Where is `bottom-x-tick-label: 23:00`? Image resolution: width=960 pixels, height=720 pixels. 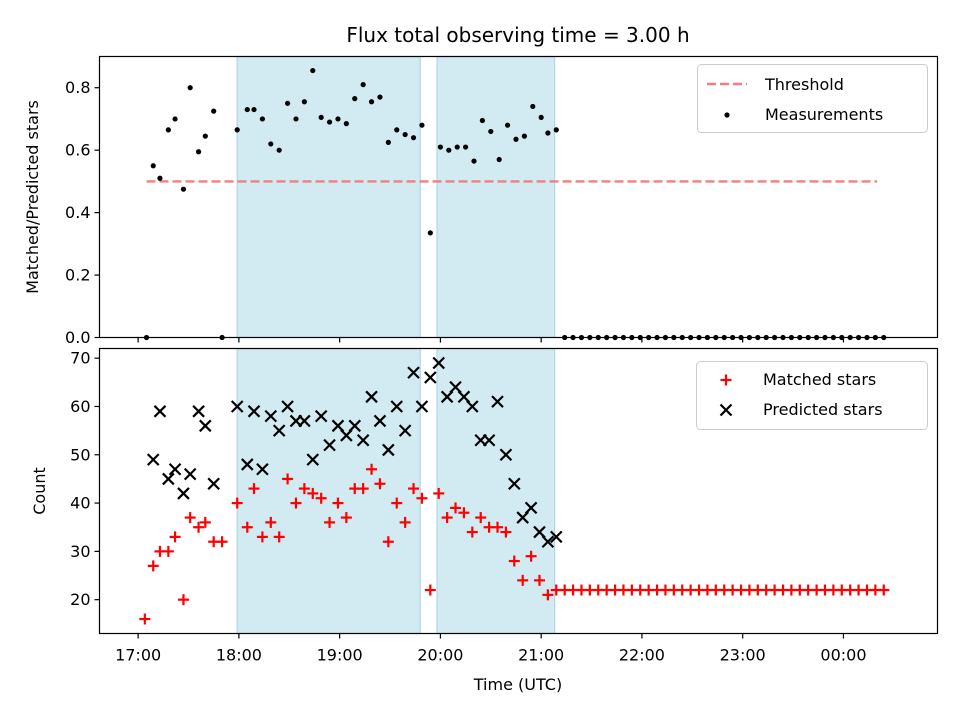
bottom-x-tick-label: 23:00 is located at coordinates (743, 655).